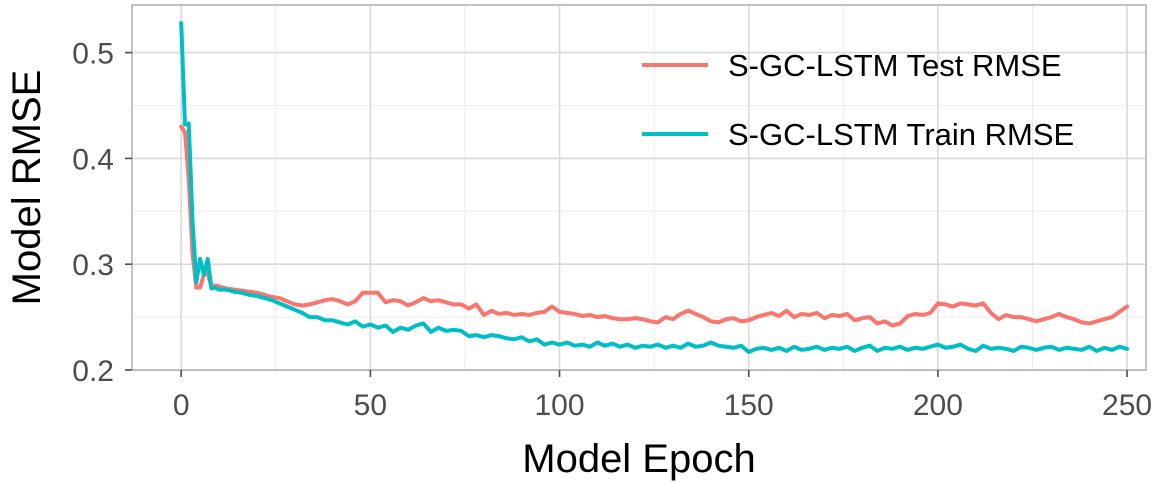 The image size is (1162, 482). Describe the element at coordinates (858, 100) in the screenshot. I see `legend: S-GC-LSTM Test RMSE S-GC-LSTM Train RMSE` at that location.